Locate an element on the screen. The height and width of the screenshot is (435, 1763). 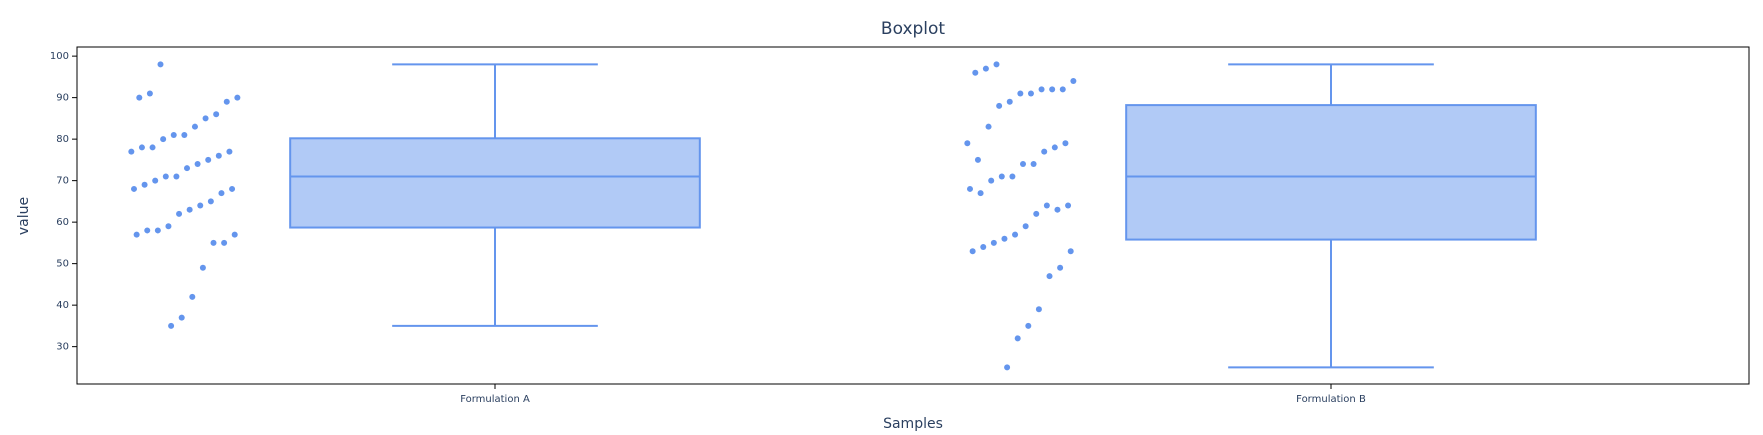
y-axis-title: value is located at coordinates (24, 216).